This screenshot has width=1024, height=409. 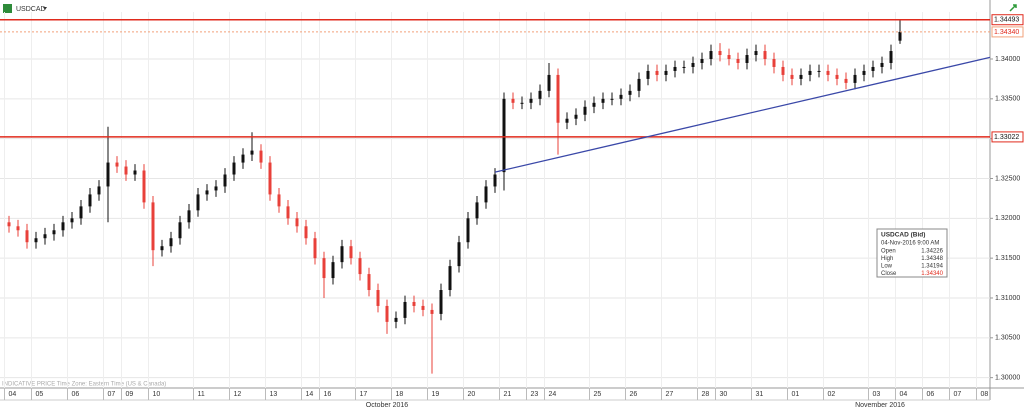 I want to click on x-tick-label: 02, so click(x=832, y=394).